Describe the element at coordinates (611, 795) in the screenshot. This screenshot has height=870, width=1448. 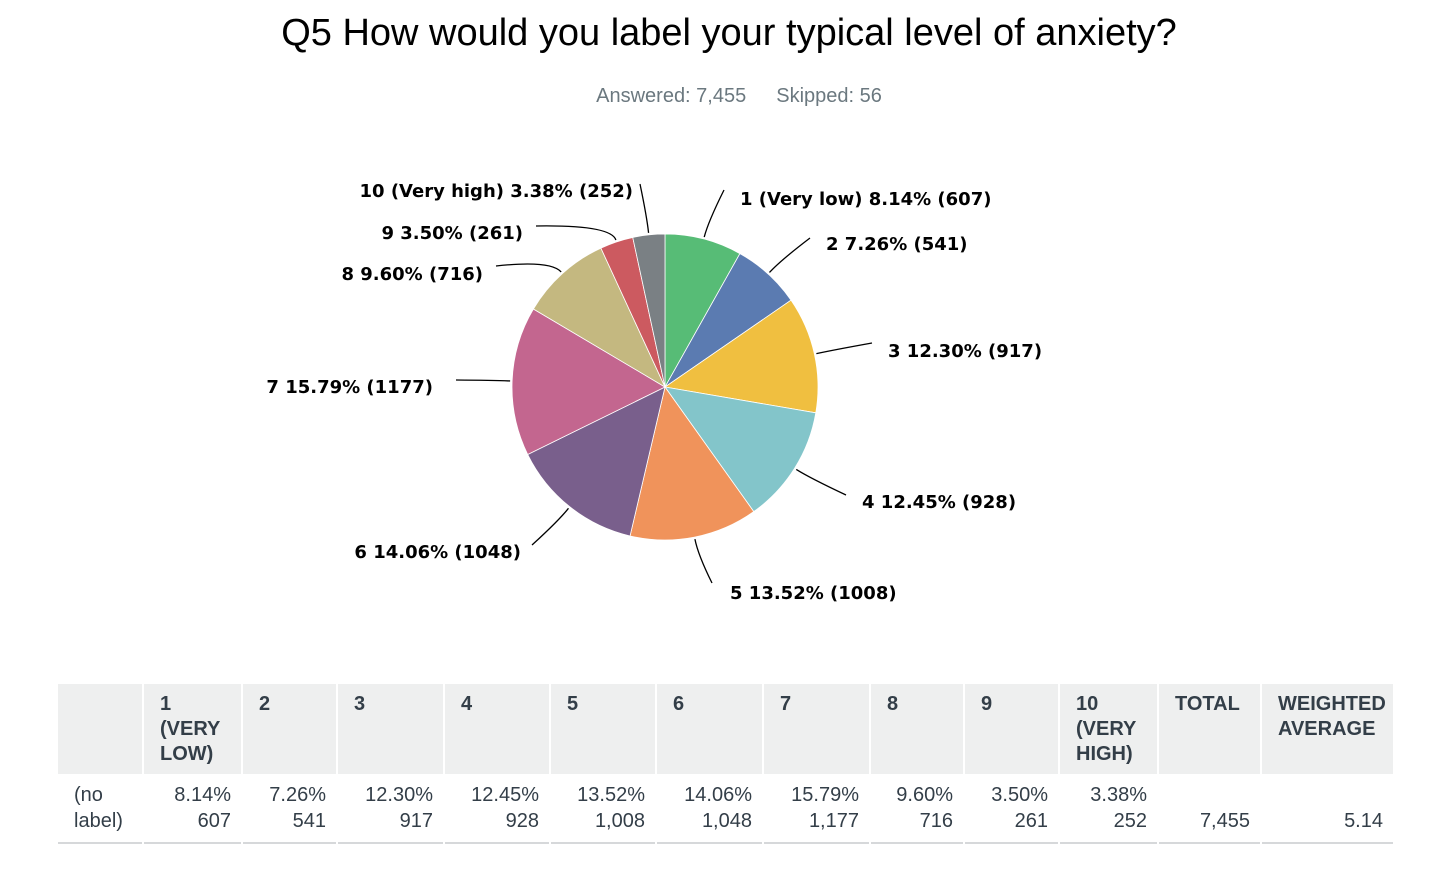
I see `cell-percent: 13.52%` at that location.